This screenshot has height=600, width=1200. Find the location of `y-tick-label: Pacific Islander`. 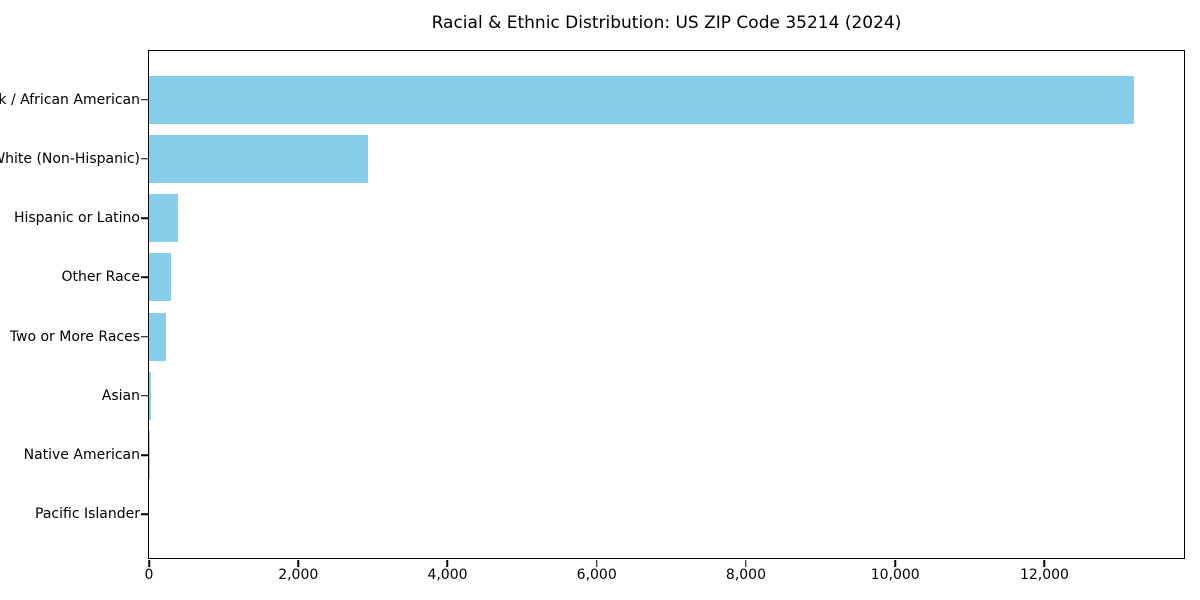

y-tick-label: Pacific Islander is located at coordinates (87, 514).